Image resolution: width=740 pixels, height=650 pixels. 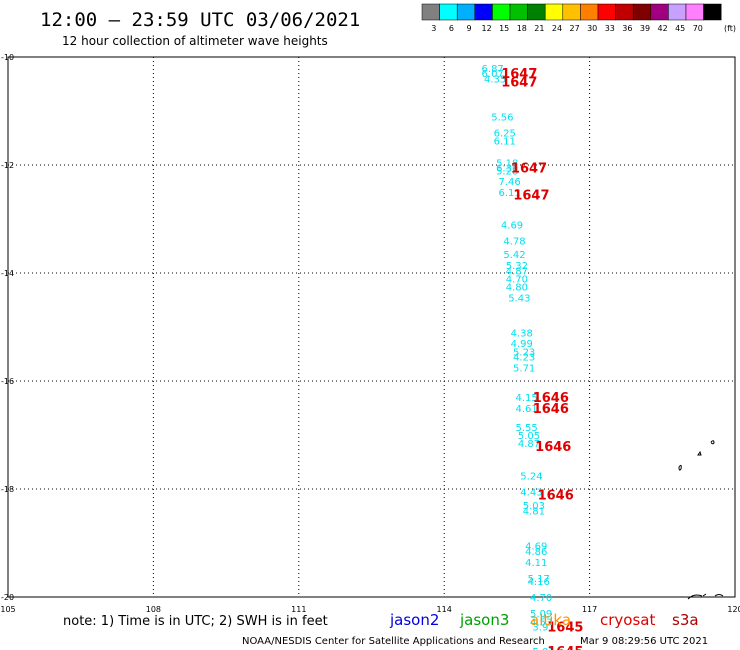 What do you see at coordinates (7, 165) in the screenshot?
I see `y-tick-label: -12` at bounding box center [7, 165].